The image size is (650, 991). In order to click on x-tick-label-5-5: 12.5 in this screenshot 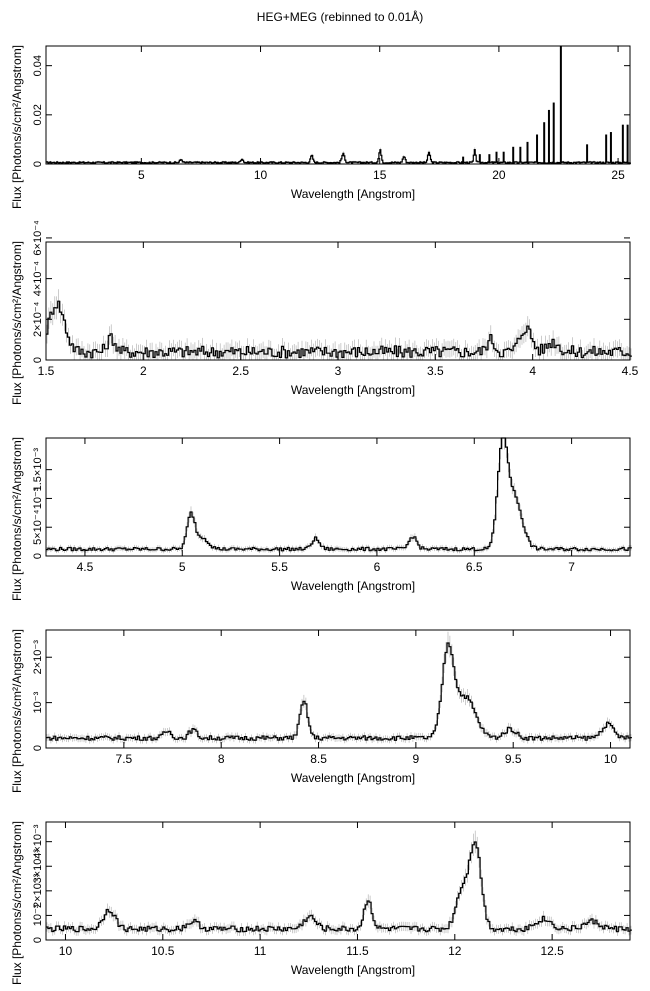, I will do `click(552, 951)`.